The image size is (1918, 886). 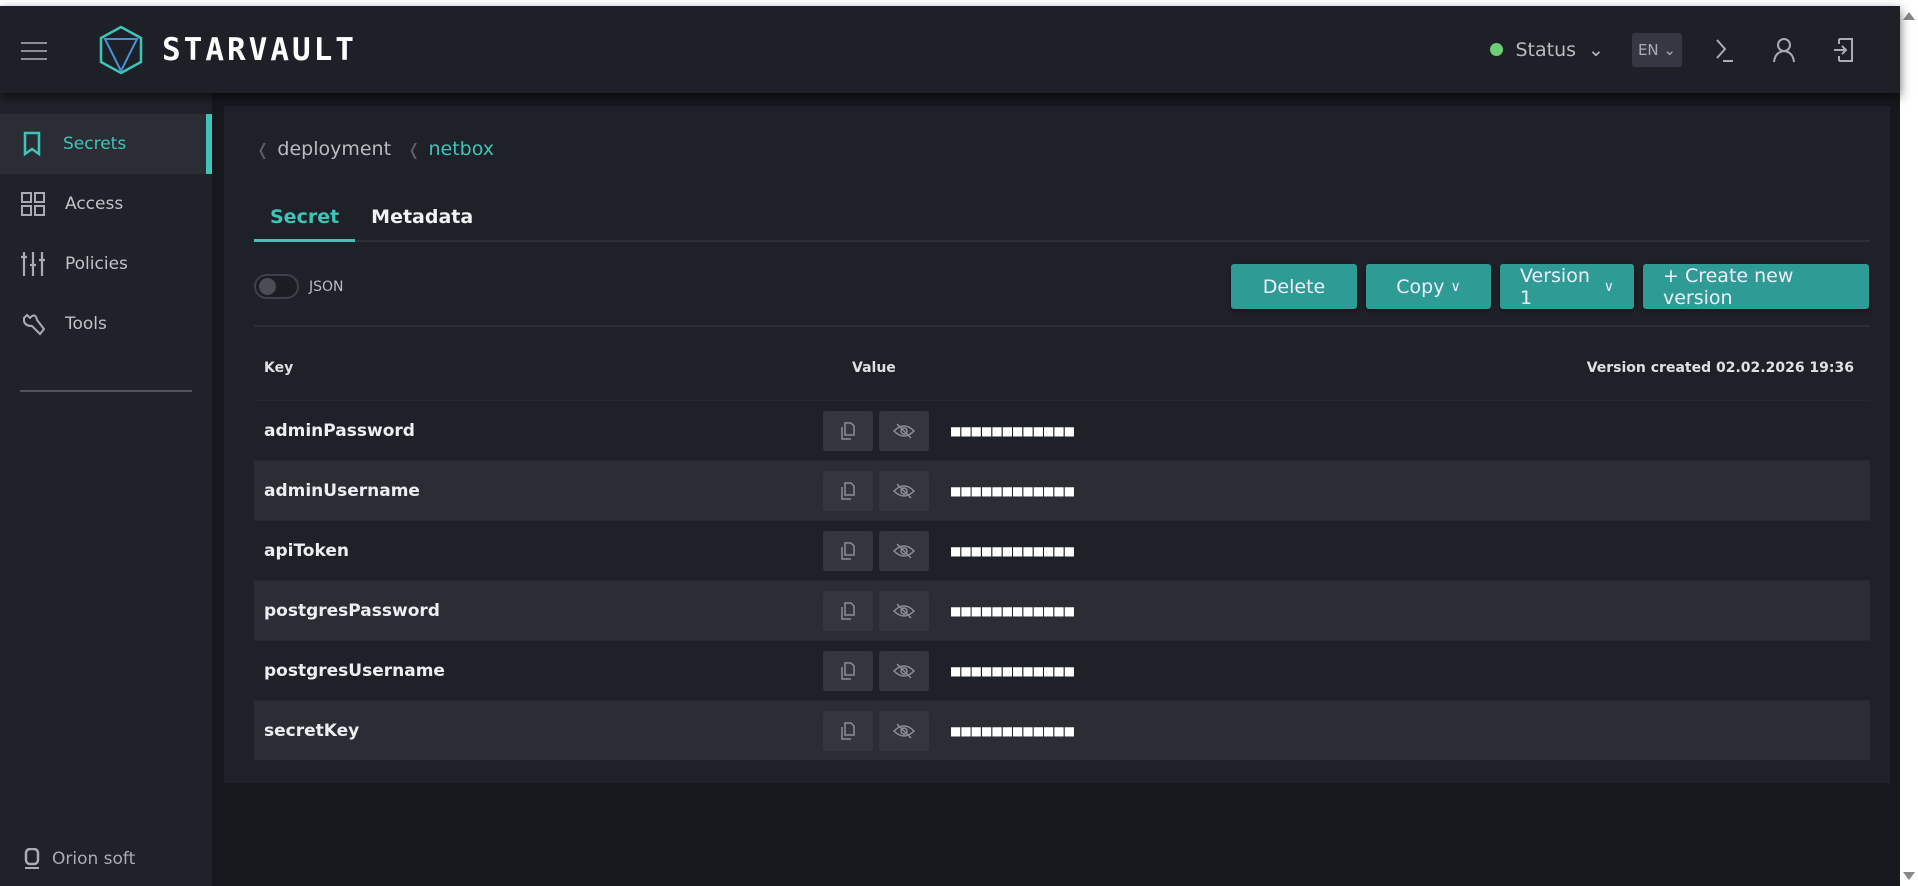 What do you see at coordinates (121, 50) in the screenshot?
I see `logo-icon` at bounding box center [121, 50].